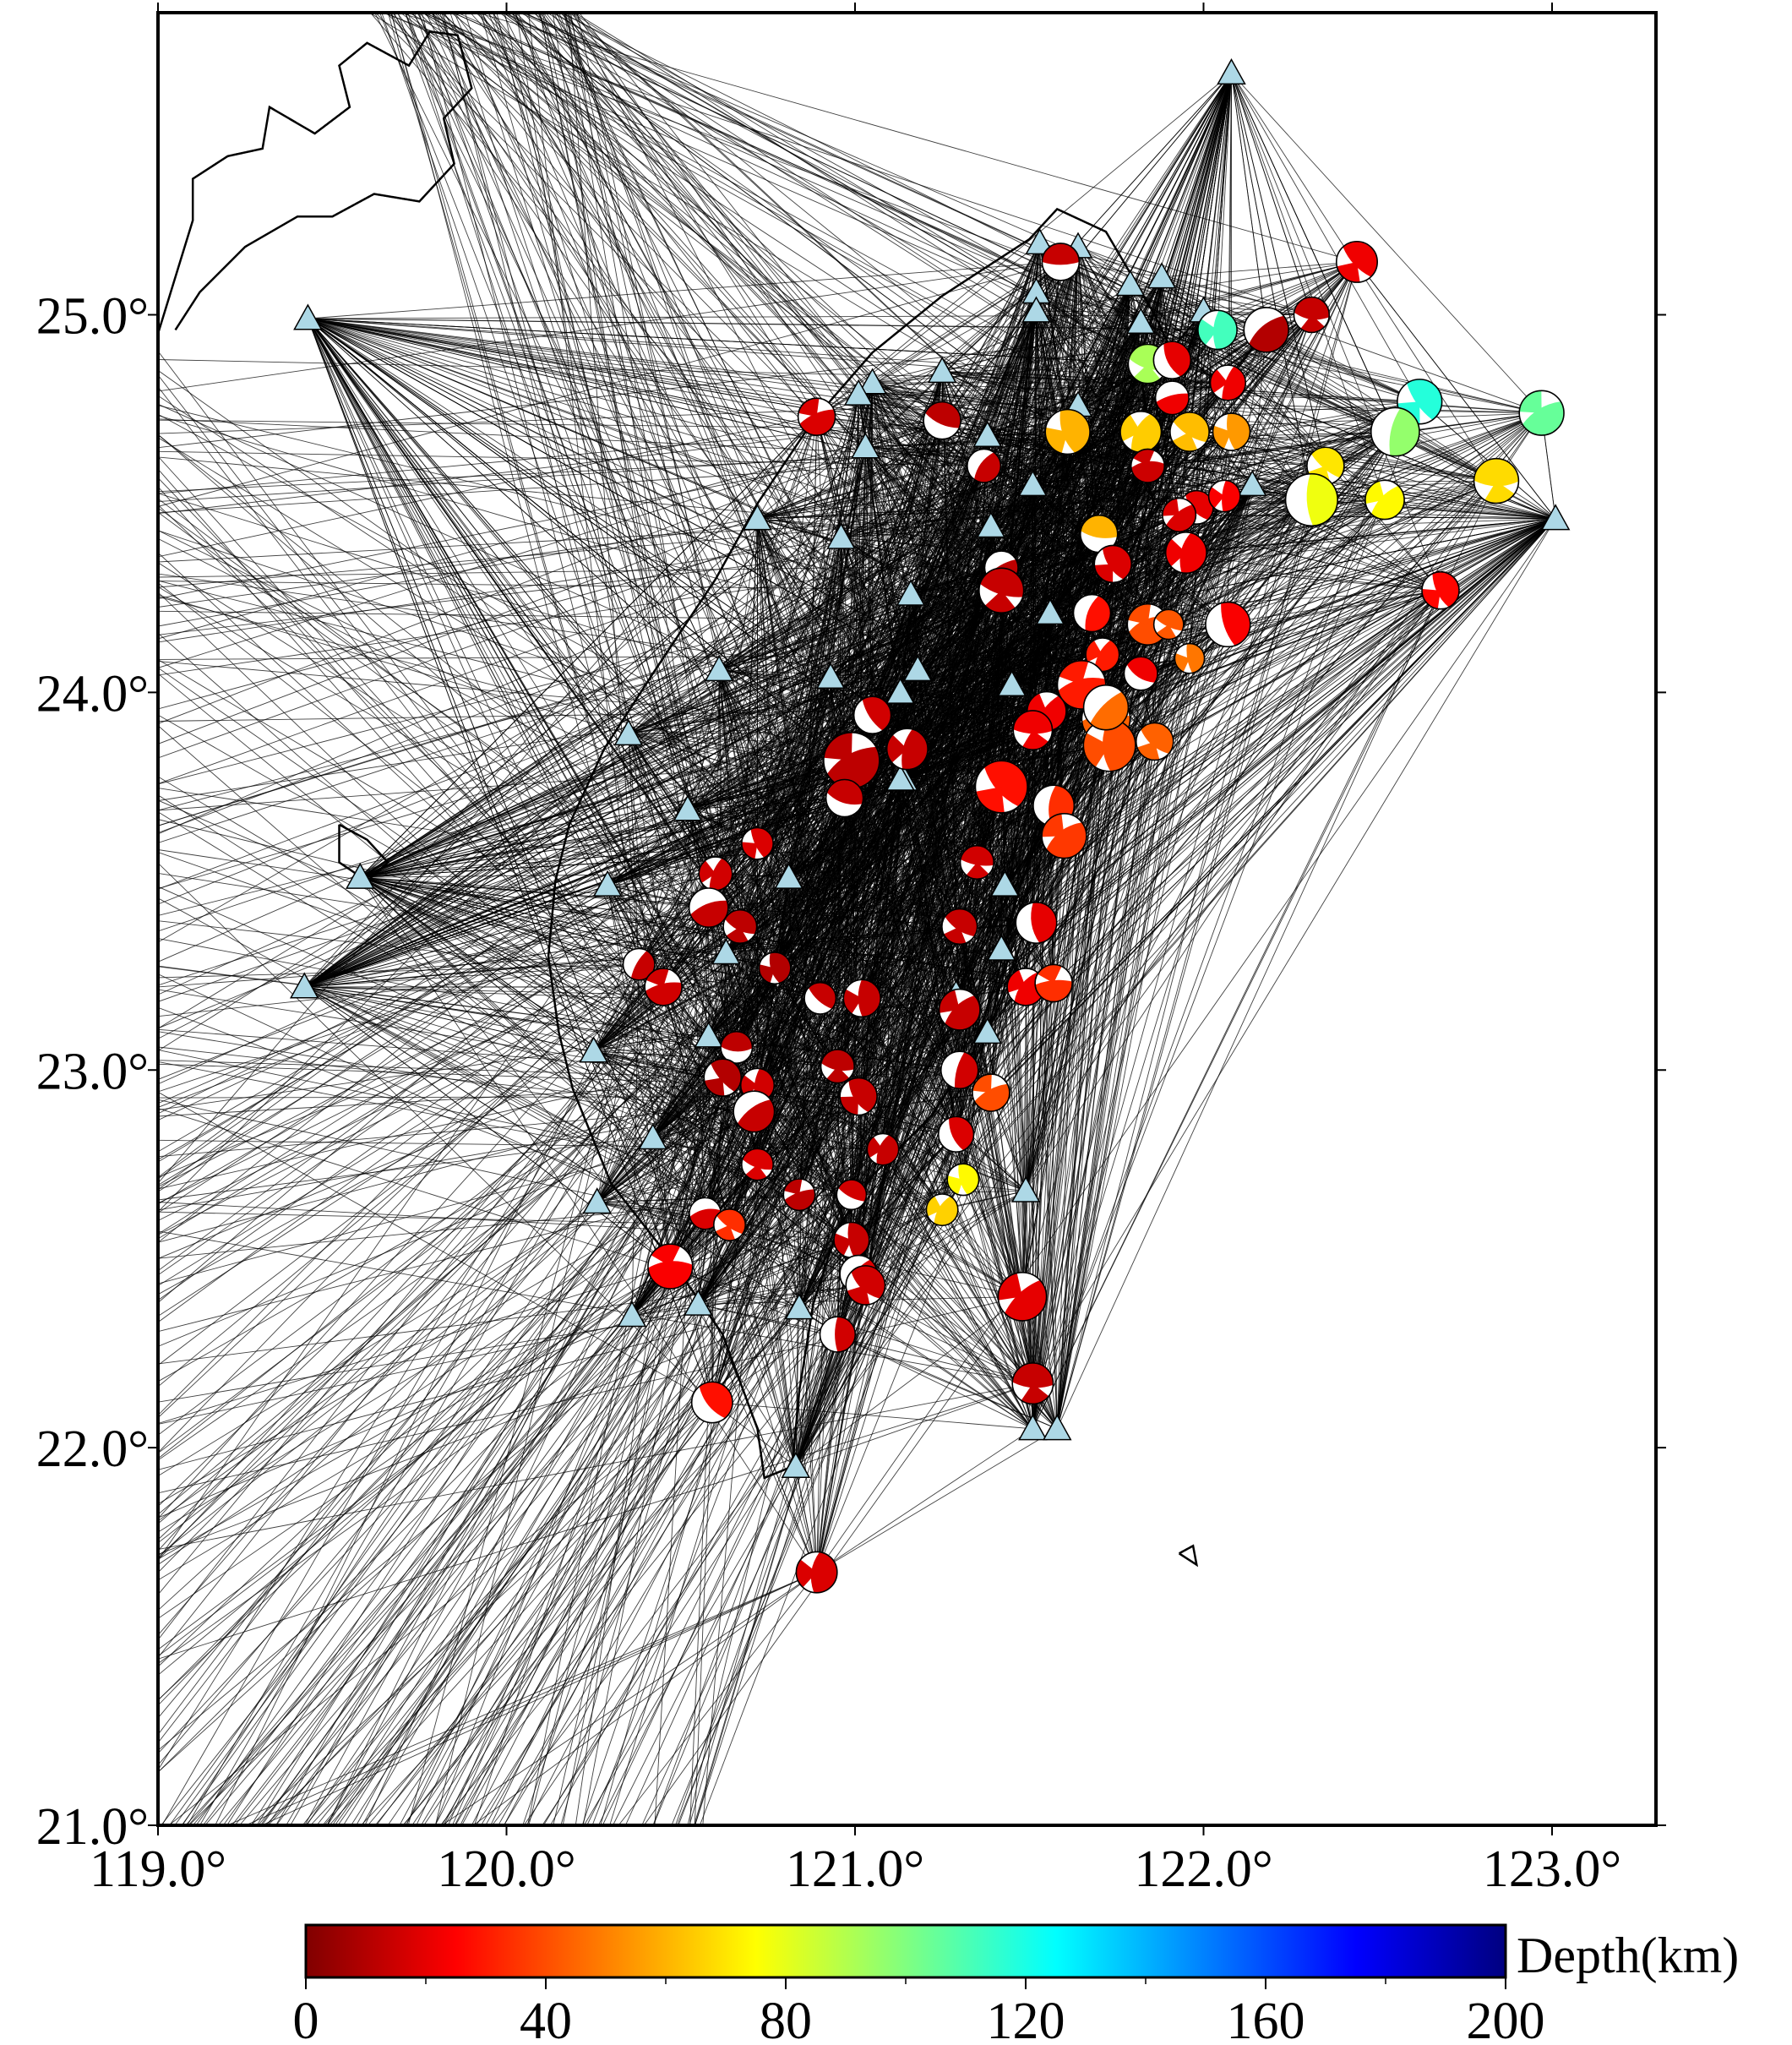 This screenshot has height=2045, width=1792. What do you see at coordinates (1203, 1869) in the screenshot?
I see `x-tick-label: 122.0°` at bounding box center [1203, 1869].